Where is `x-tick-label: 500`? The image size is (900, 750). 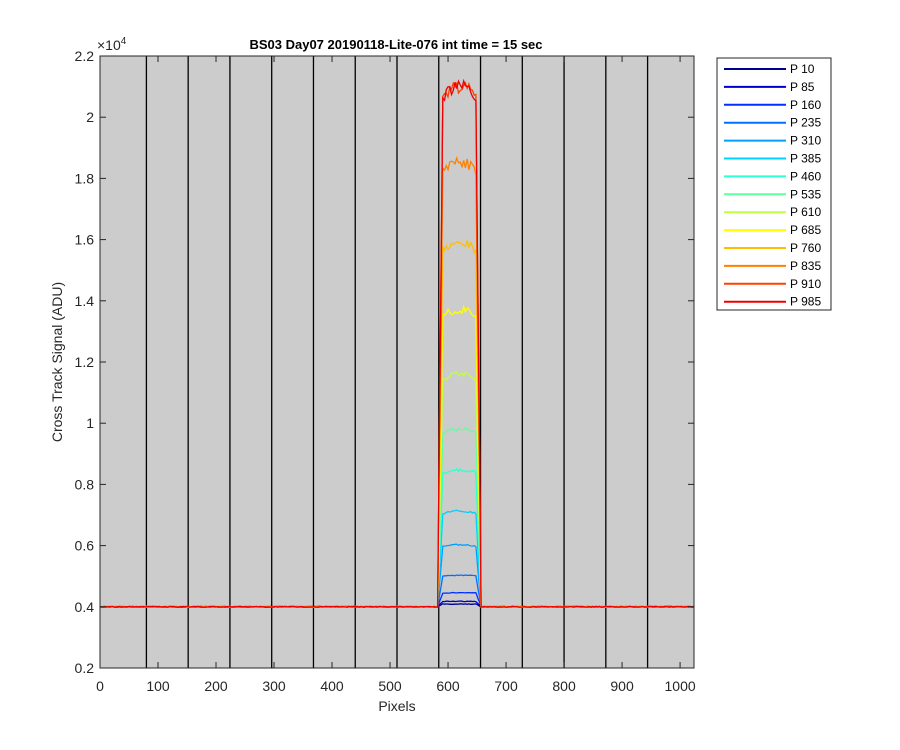 x-tick-label: 500 is located at coordinates (390, 686).